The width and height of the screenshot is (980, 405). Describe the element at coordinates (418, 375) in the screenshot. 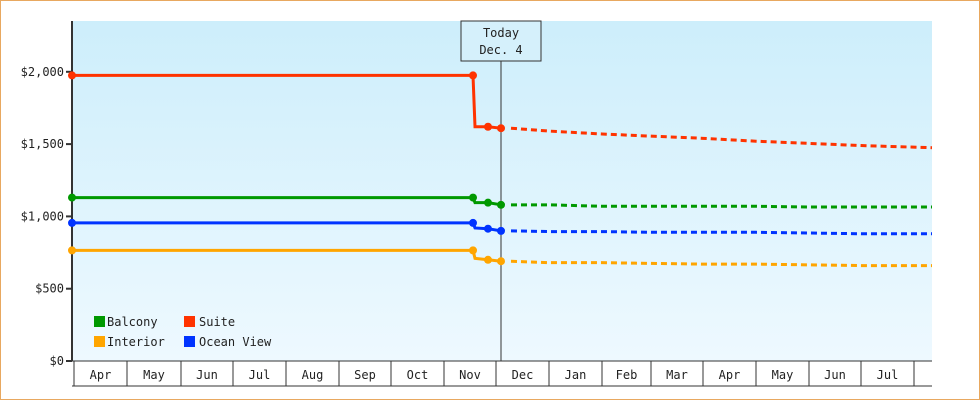

I see `x-tick-label: Oct` at that location.